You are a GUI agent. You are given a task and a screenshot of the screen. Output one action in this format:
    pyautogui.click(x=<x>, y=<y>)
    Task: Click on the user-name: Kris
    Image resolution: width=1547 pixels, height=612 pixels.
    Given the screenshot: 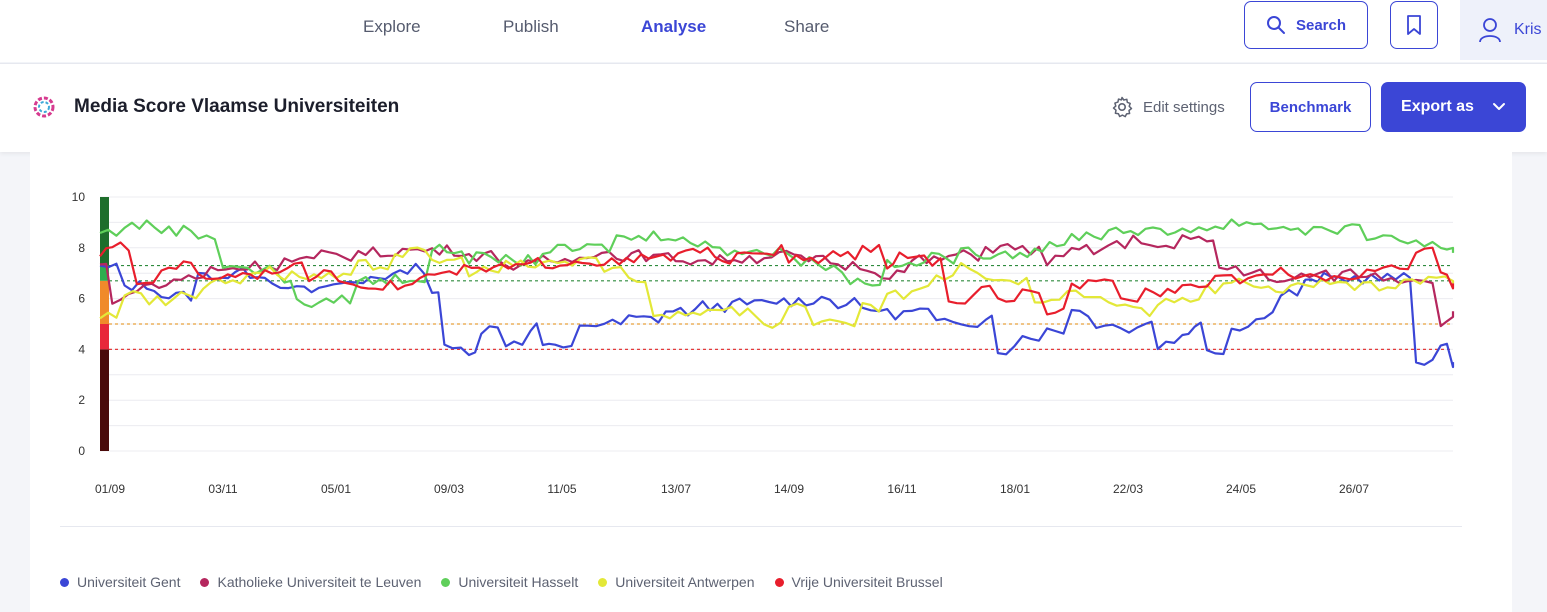 What is the action you would take?
    pyautogui.click(x=1528, y=29)
    